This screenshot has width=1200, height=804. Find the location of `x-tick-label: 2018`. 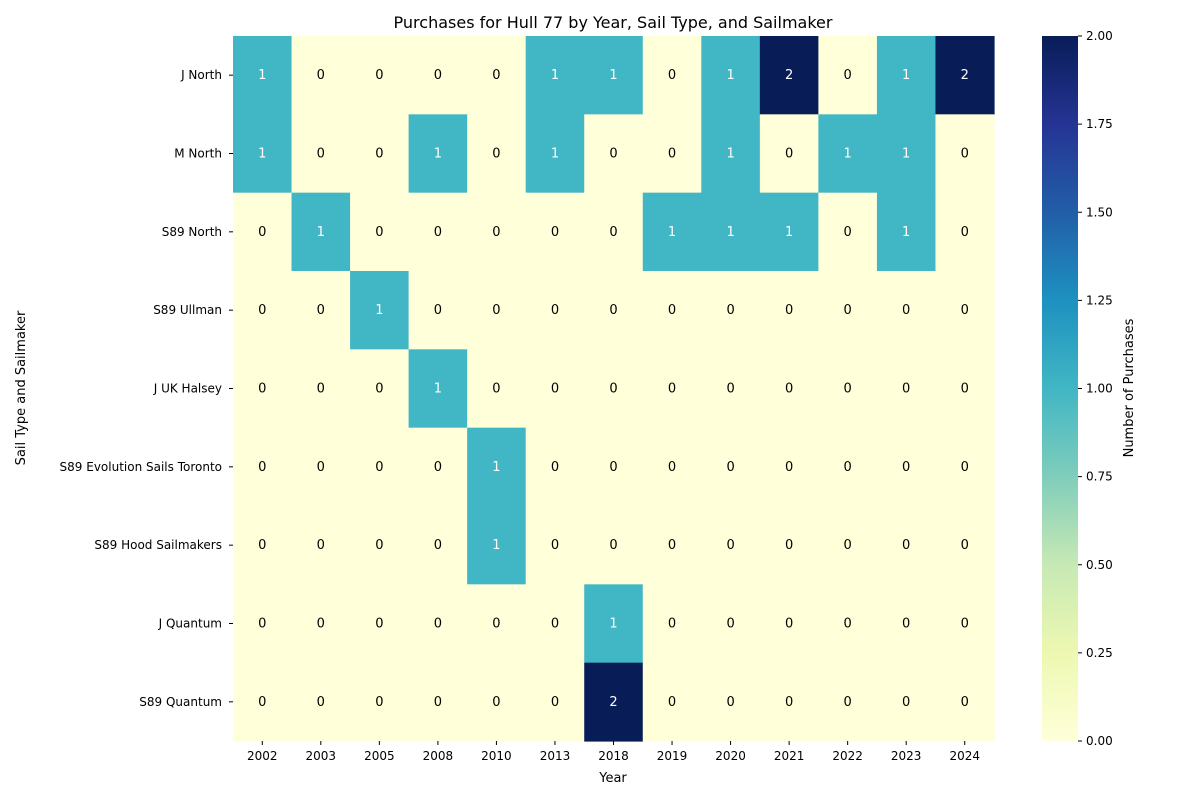

x-tick-label: 2018 is located at coordinates (613, 756).